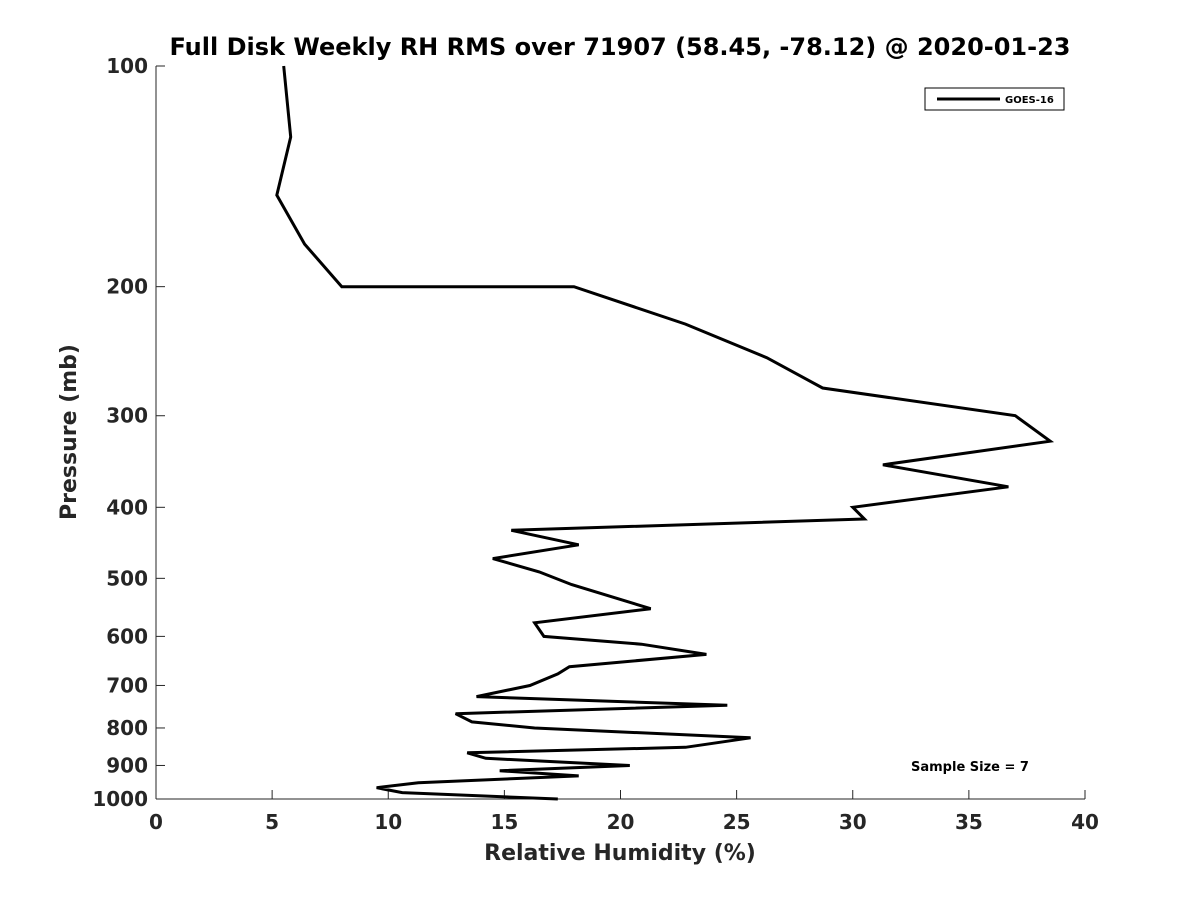 The width and height of the screenshot is (1200, 900). Describe the element at coordinates (127, 765) in the screenshot. I see `y-tick-label: 900` at that location.